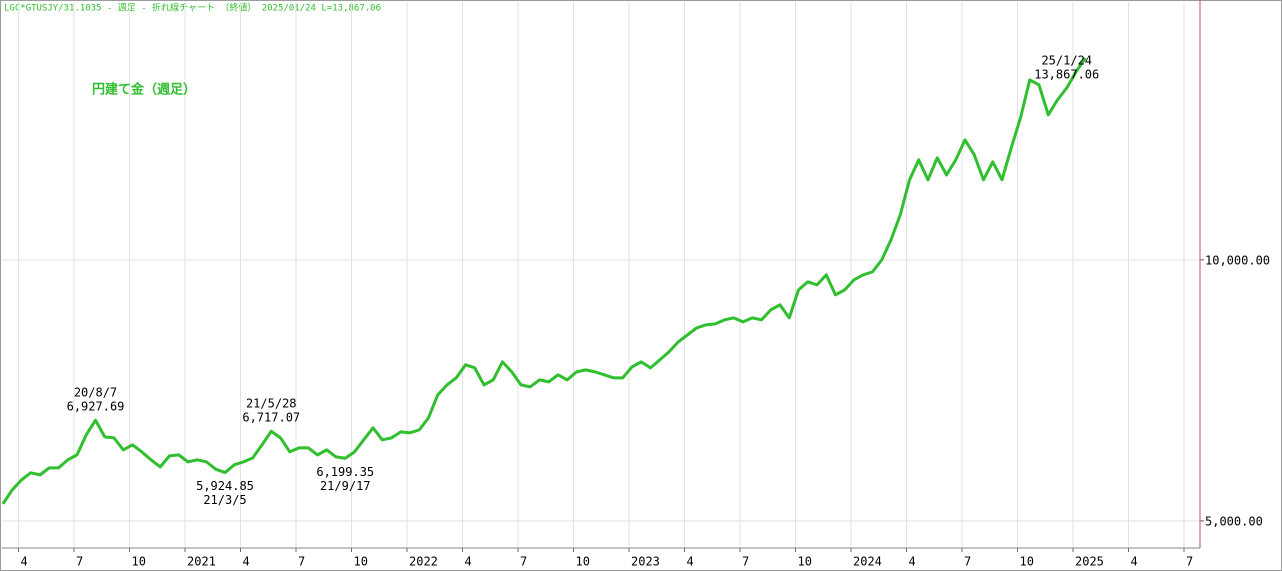  Describe the element at coordinates (645, 562) in the screenshot. I see `x-tick-label: 2023` at that location.